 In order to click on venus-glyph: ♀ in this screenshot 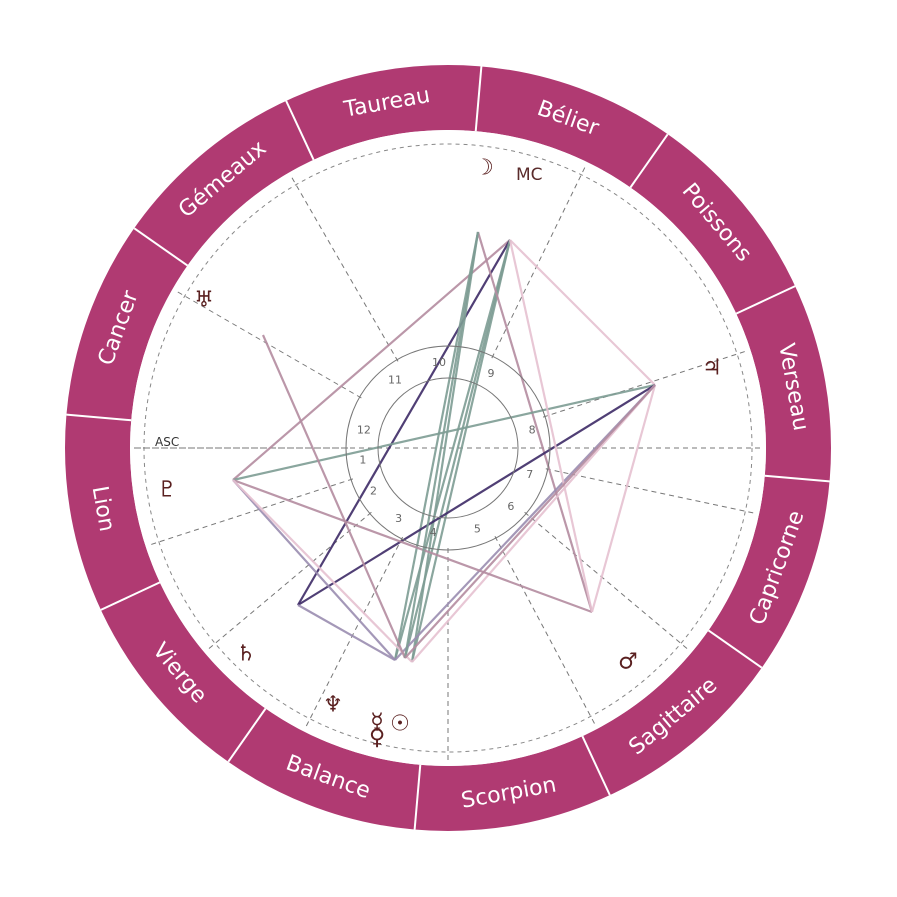, I will do `click(377, 738)`.